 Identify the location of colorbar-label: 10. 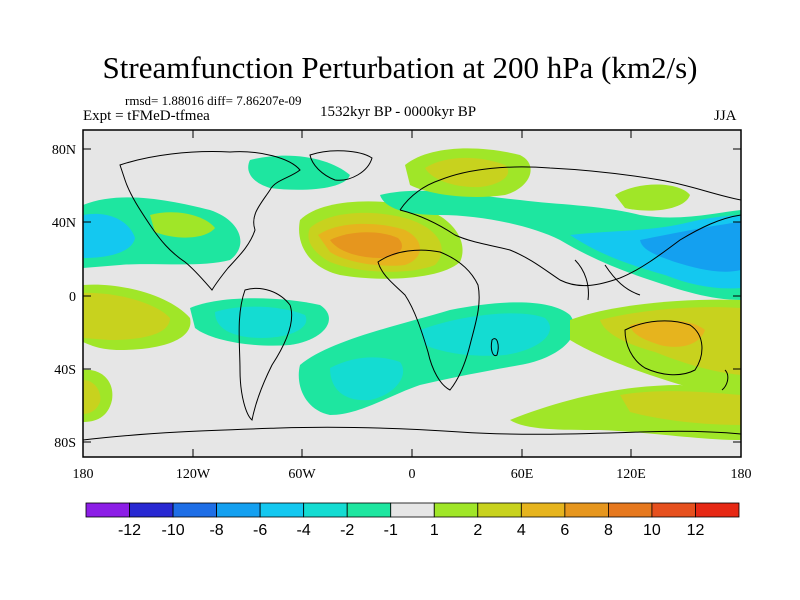
(652, 530).